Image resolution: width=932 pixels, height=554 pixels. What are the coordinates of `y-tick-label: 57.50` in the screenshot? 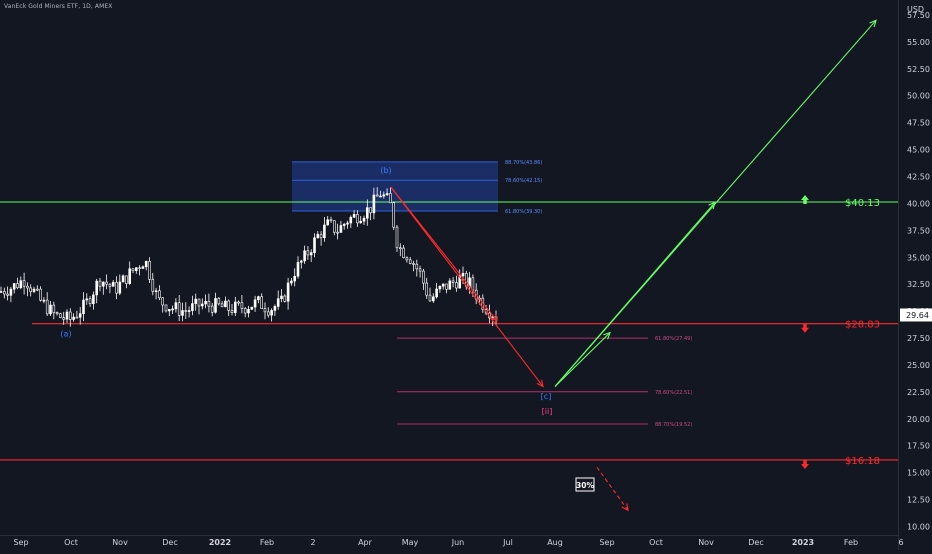 It's located at (918, 15).